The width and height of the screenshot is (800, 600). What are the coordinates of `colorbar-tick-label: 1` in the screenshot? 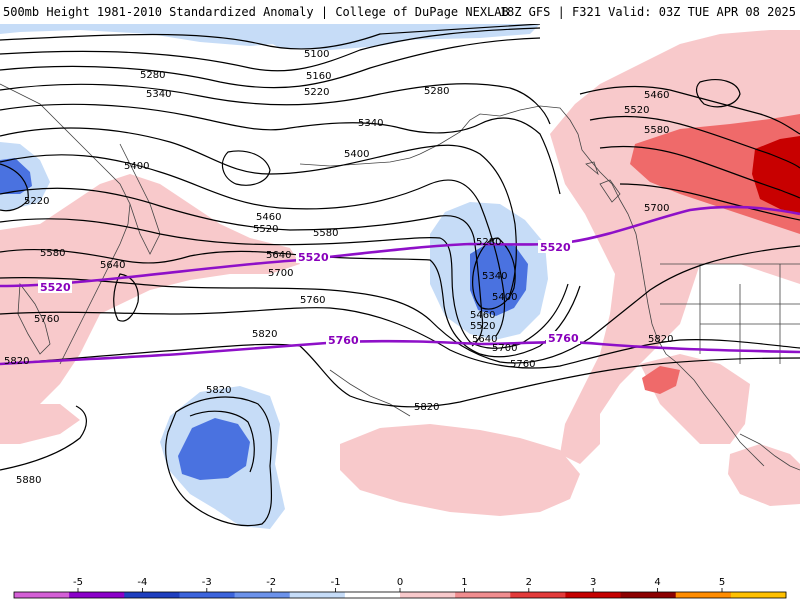 It's located at (464, 582).